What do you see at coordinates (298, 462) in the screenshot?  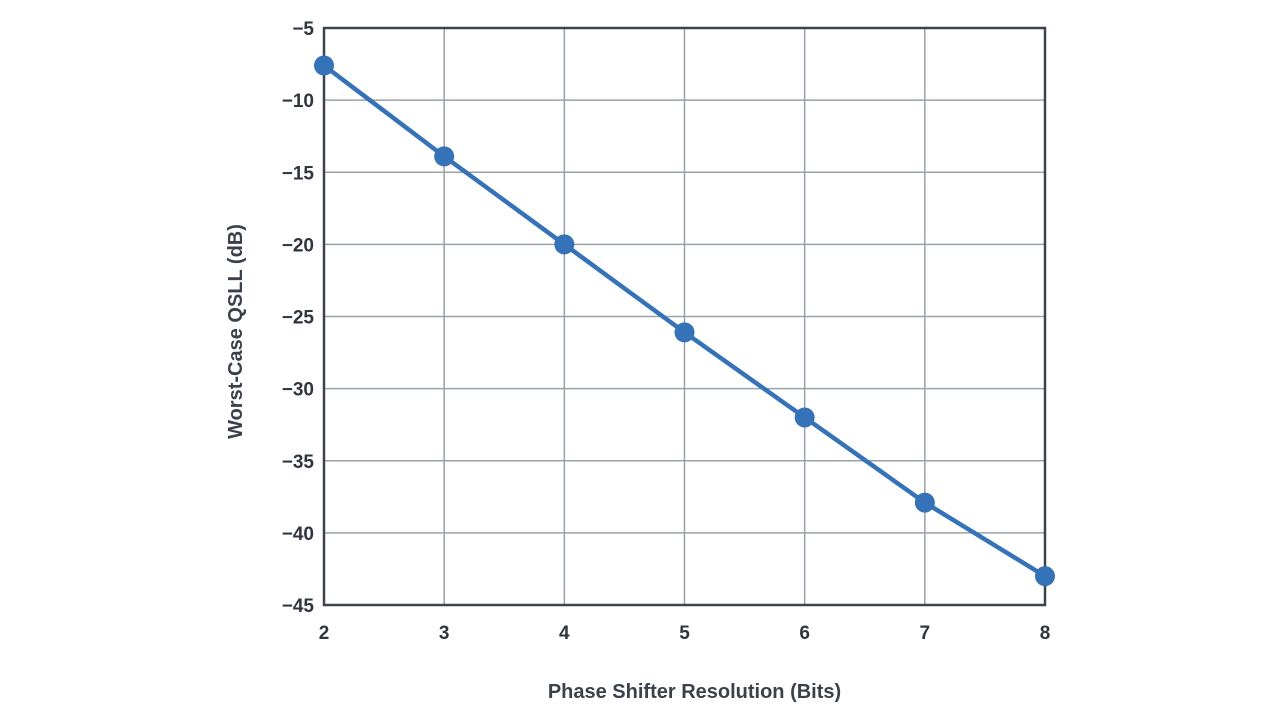 I see `y-tick-label: −35` at bounding box center [298, 462].